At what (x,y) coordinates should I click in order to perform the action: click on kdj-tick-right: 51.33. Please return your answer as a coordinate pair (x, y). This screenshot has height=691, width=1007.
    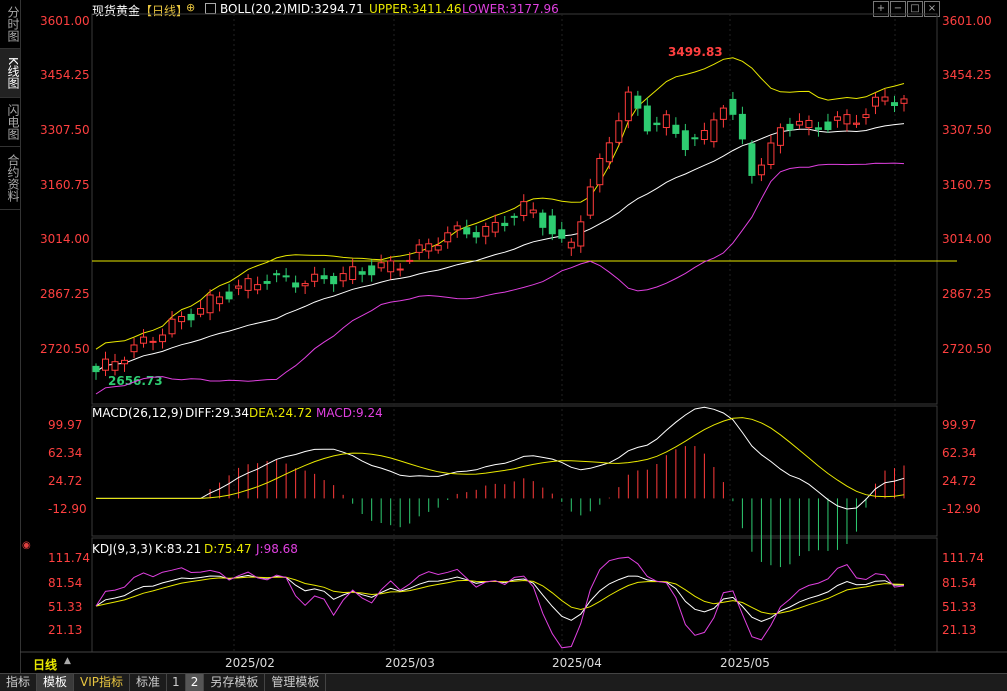
    Looking at the image, I should click on (959, 607).